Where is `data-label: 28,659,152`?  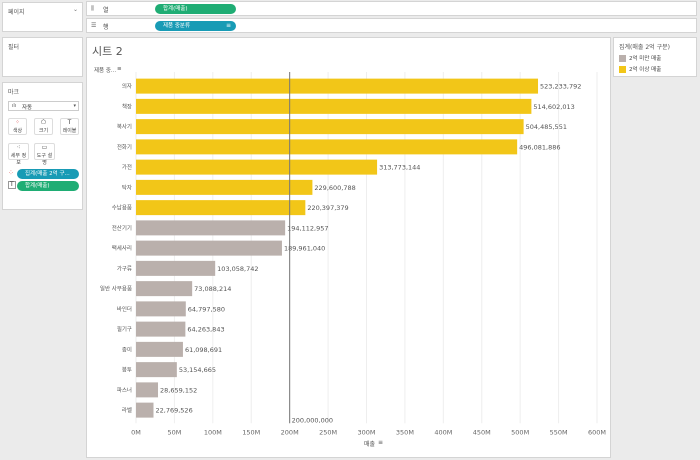 data-label: 28,659,152 is located at coordinates (178, 390).